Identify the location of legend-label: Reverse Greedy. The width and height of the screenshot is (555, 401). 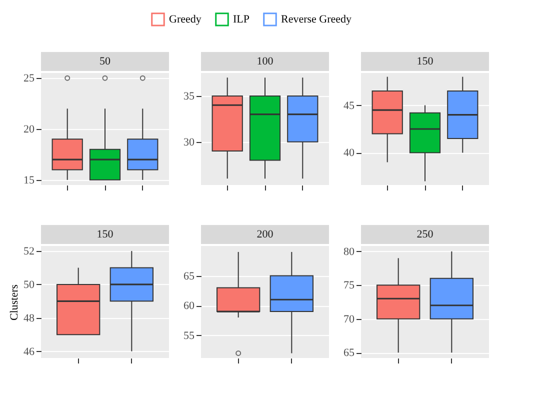
(316, 19).